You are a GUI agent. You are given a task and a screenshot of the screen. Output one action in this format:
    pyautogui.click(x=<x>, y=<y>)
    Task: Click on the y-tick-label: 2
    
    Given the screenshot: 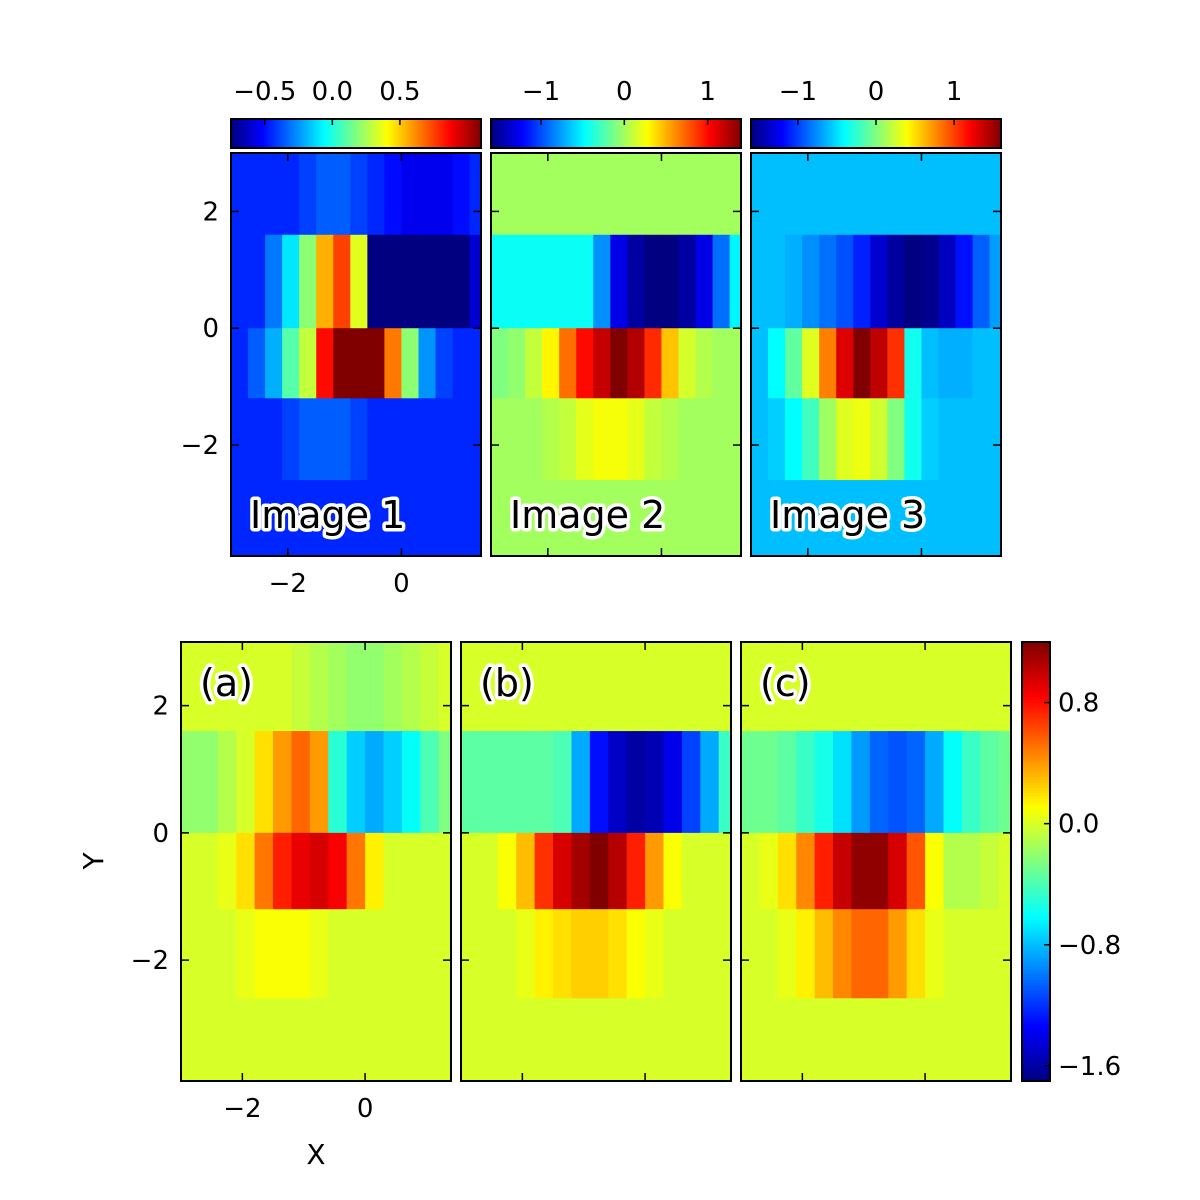 What is the action you would take?
    pyautogui.click(x=160, y=707)
    